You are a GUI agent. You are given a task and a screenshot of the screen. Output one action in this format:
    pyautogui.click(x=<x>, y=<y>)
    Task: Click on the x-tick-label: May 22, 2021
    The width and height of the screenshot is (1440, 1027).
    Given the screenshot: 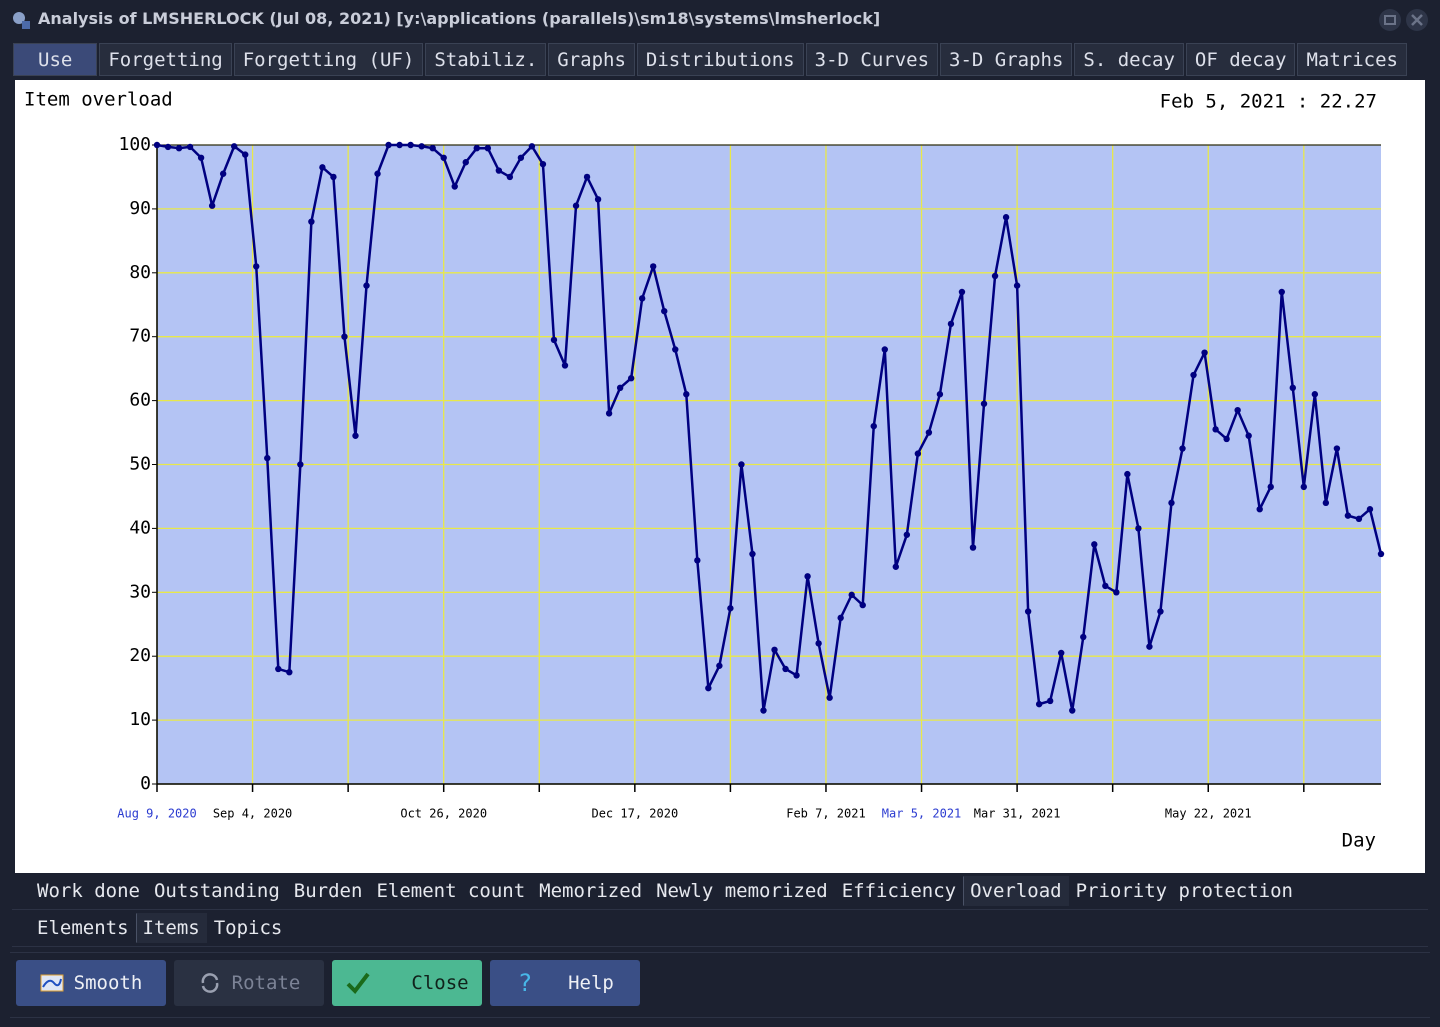 What is the action you would take?
    pyautogui.click(x=1208, y=814)
    